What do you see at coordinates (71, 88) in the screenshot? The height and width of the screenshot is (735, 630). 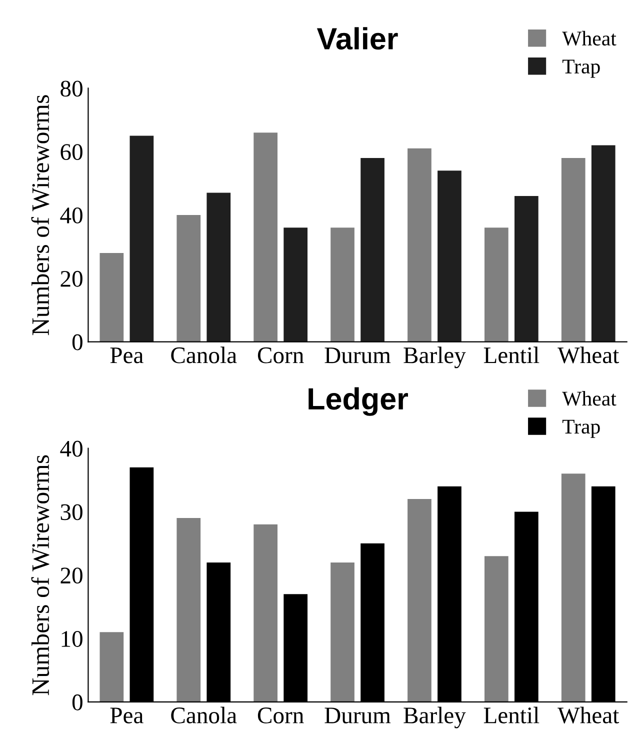 I see `y-tick-label: 80` at bounding box center [71, 88].